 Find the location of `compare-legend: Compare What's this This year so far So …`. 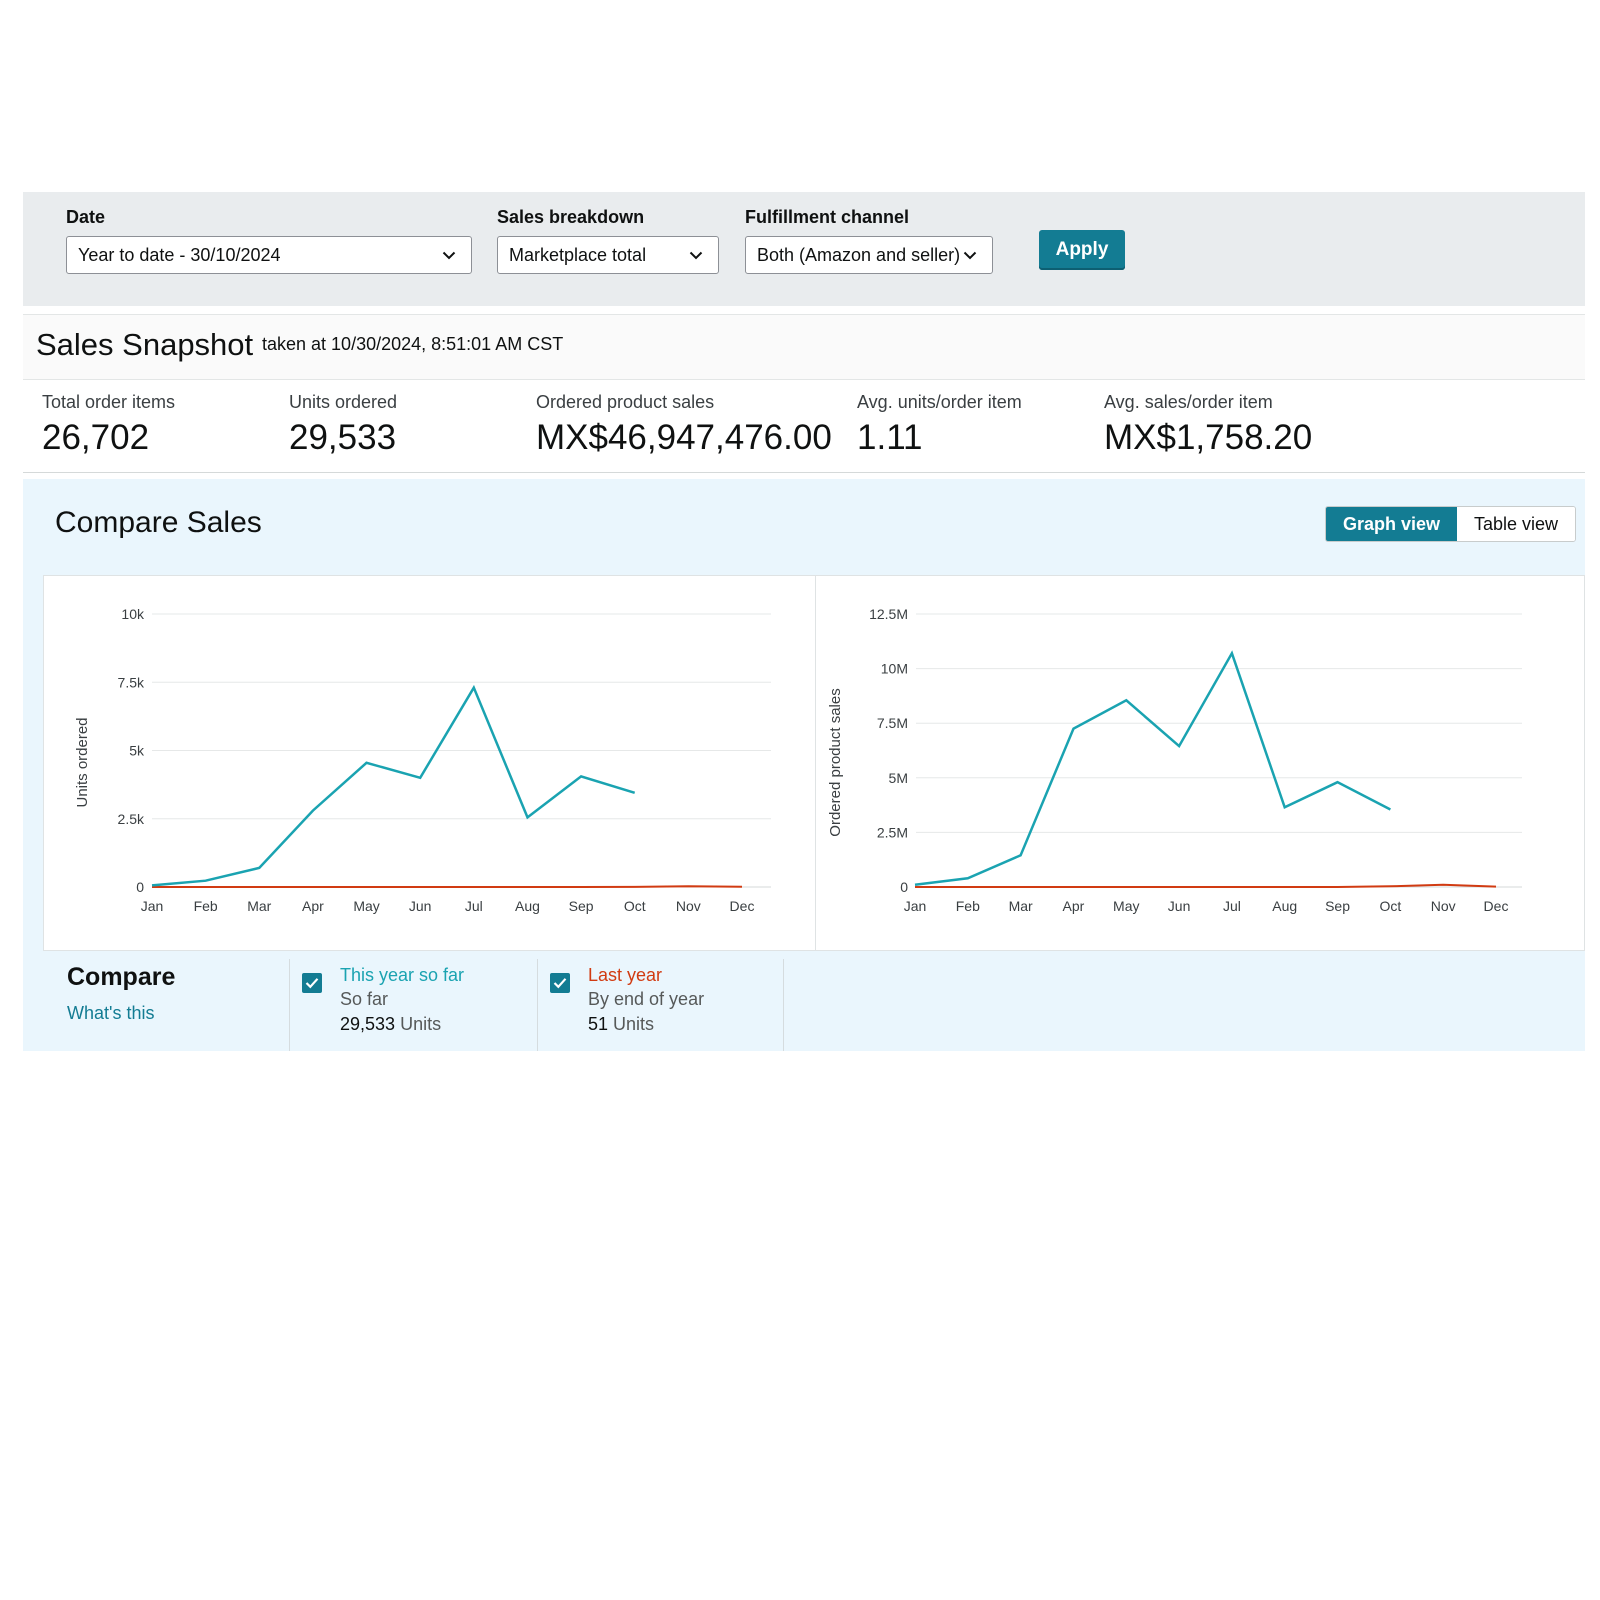

compare-legend: Compare What's this This year so far So … is located at coordinates (804, 1005).